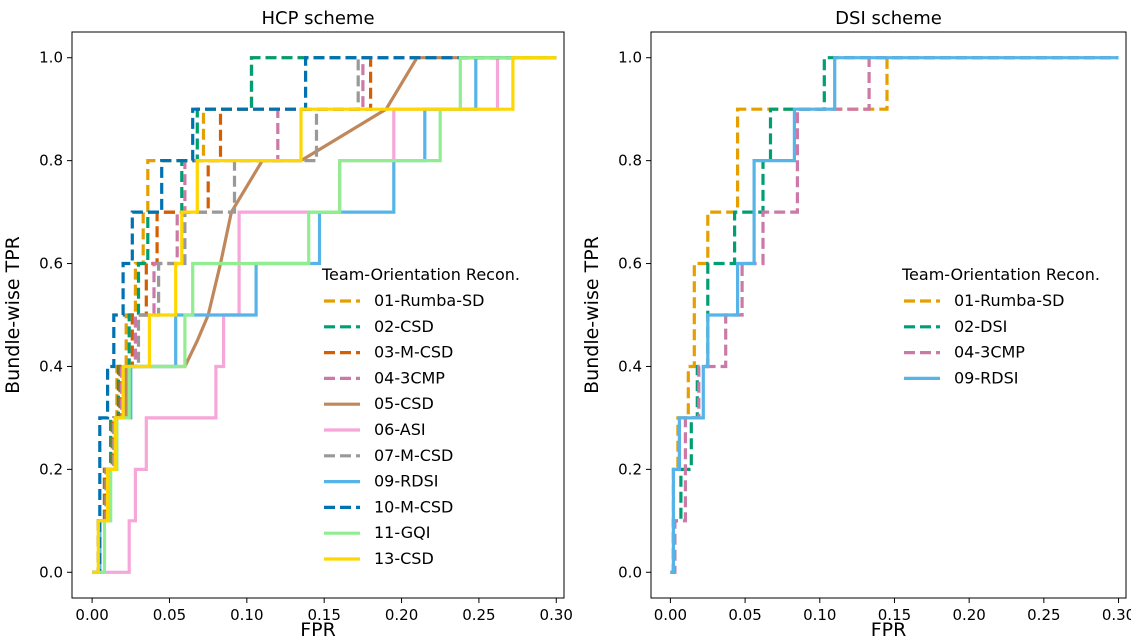 The height and width of the screenshot is (641, 1131). Describe the element at coordinates (888, 18) in the screenshot. I see `chart-title: DSI scheme` at that location.